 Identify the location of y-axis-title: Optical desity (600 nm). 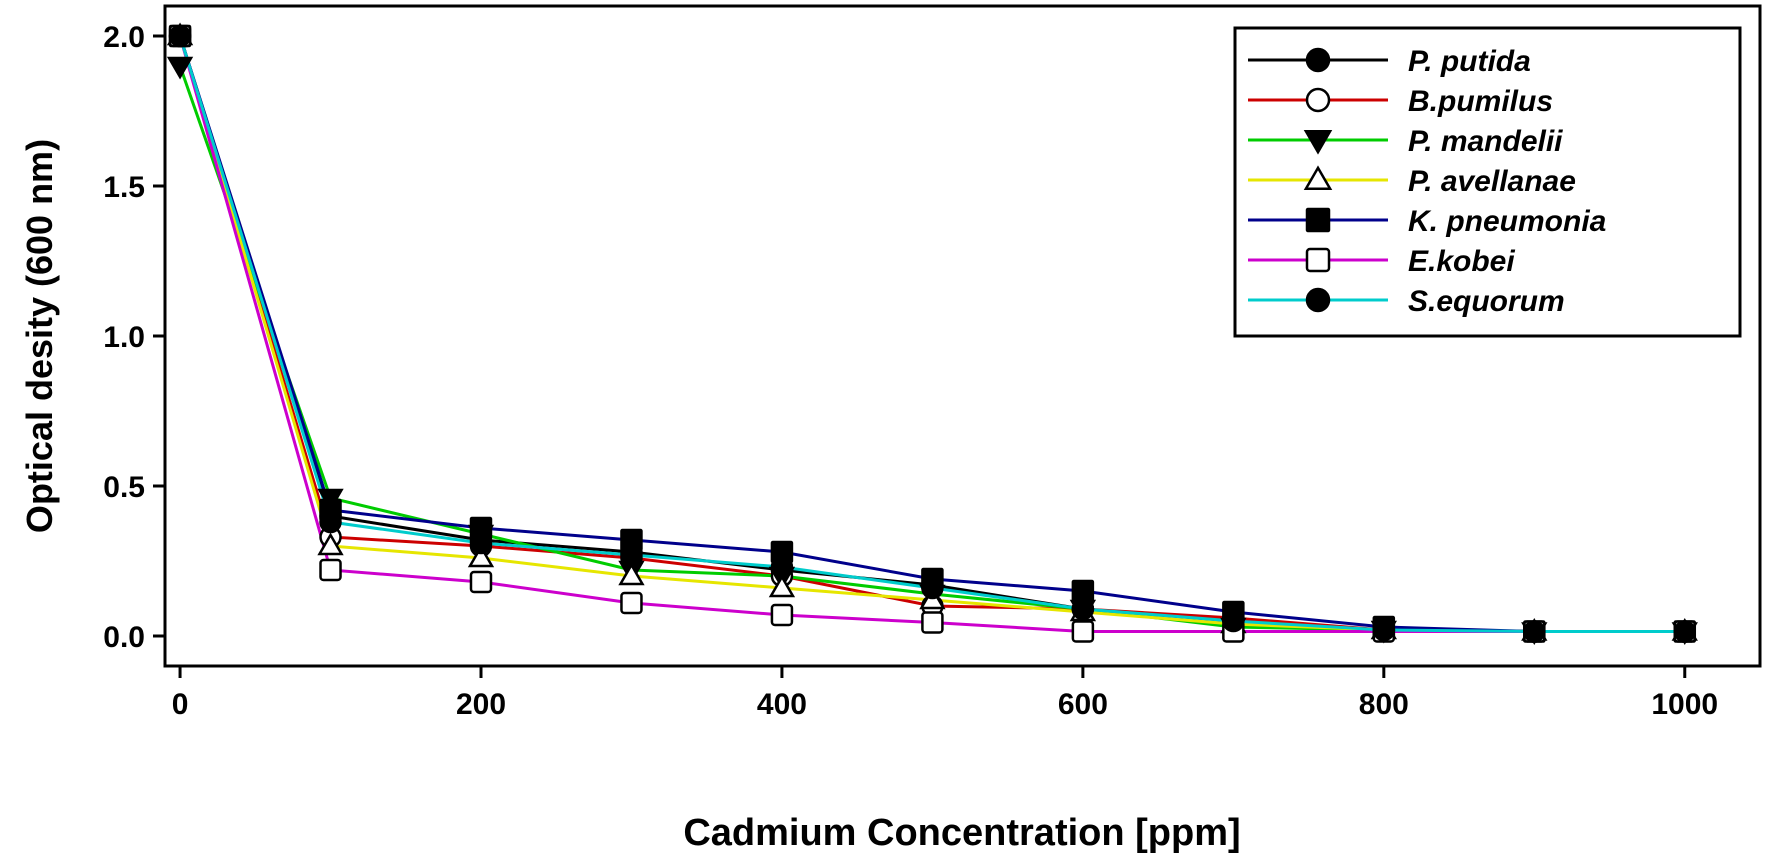
(39, 336).